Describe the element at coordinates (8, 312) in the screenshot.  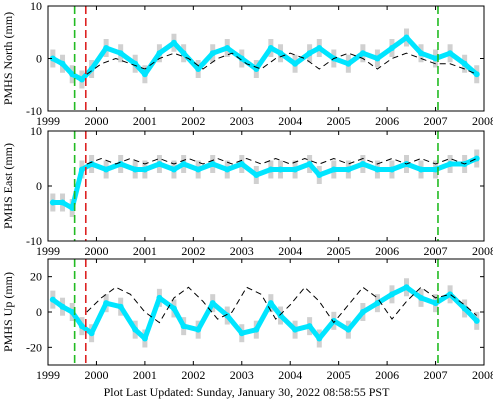
I see `y-axis-label: PMHS Up (mm)` at that location.